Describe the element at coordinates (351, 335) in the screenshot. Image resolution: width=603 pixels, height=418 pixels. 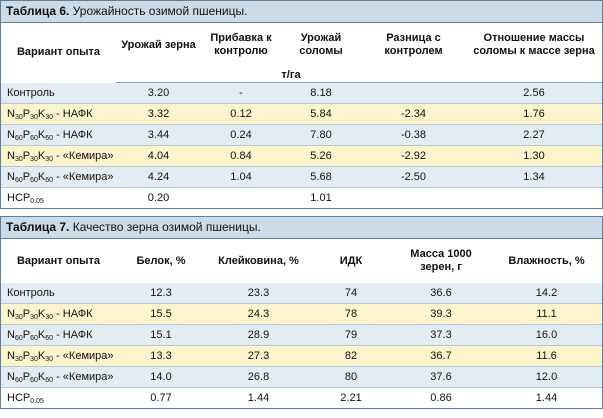
I see `cell: 79` at that location.